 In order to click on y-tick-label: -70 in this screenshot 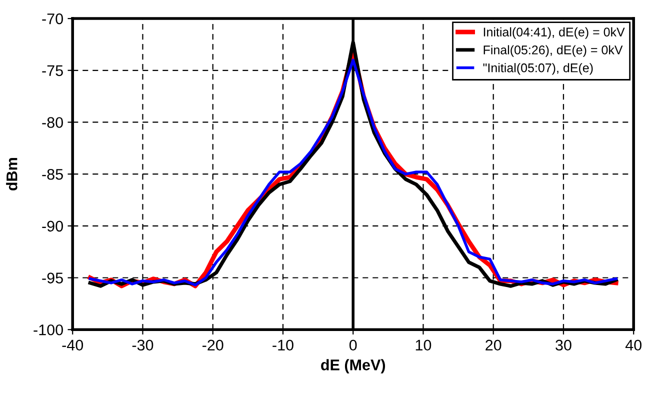, I will do `click(52, 18)`.